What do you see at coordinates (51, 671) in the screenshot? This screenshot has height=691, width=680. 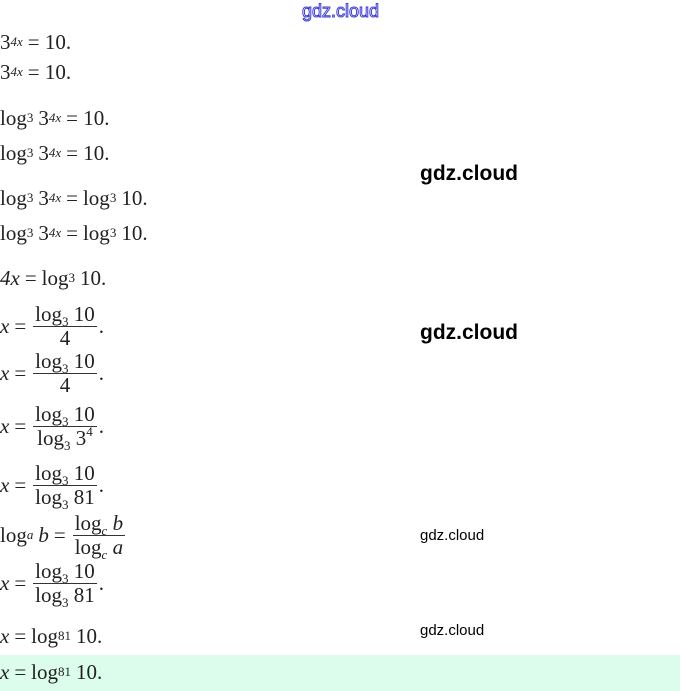 I see `final-answer: x = log 81 10.` at bounding box center [51, 671].